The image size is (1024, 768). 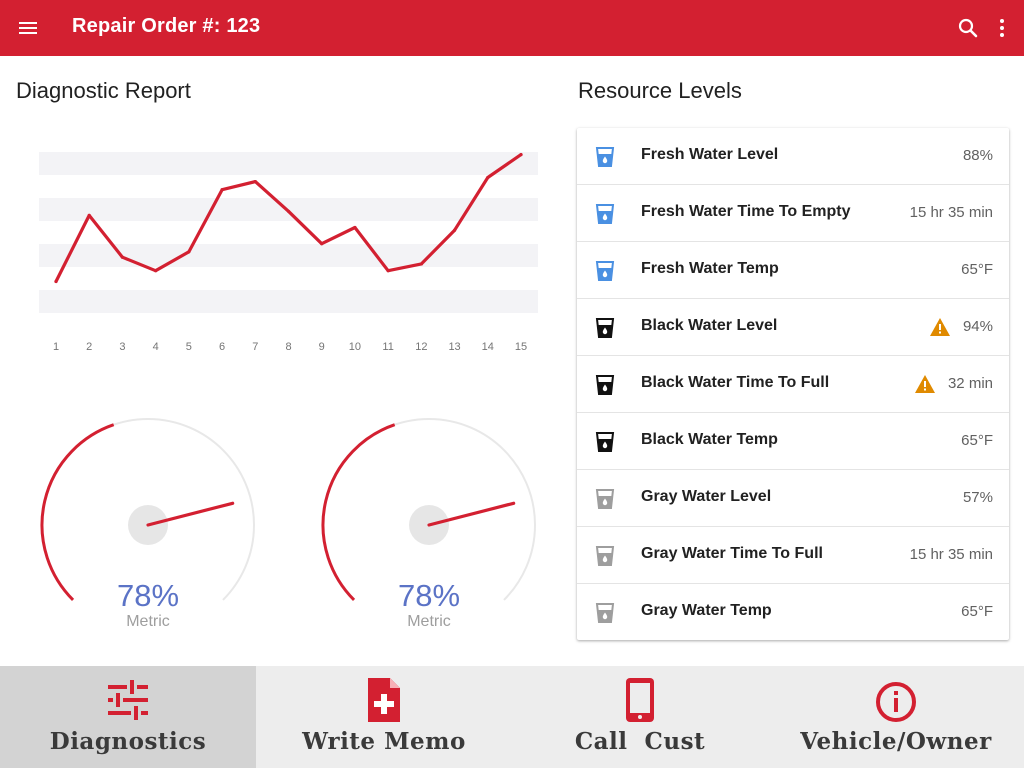 What do you see at coordinates (706, 496) in the screenshot?
I see `resource-label: Gray Water Level` at bounding box center [706, 496].